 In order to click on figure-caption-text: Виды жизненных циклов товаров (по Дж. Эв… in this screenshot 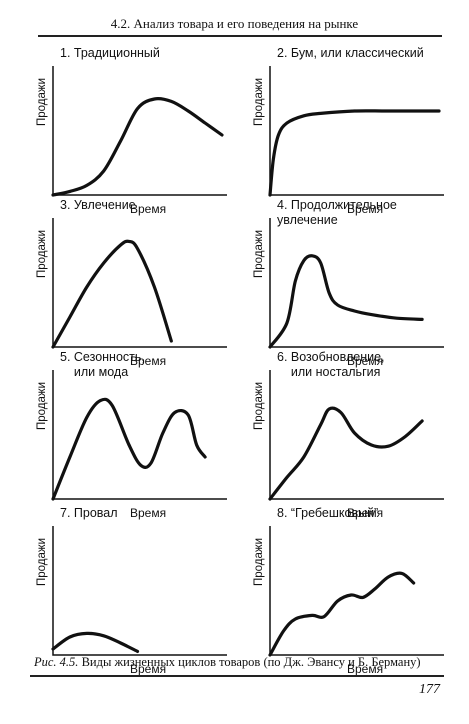, I will do `click(251, 662)`.